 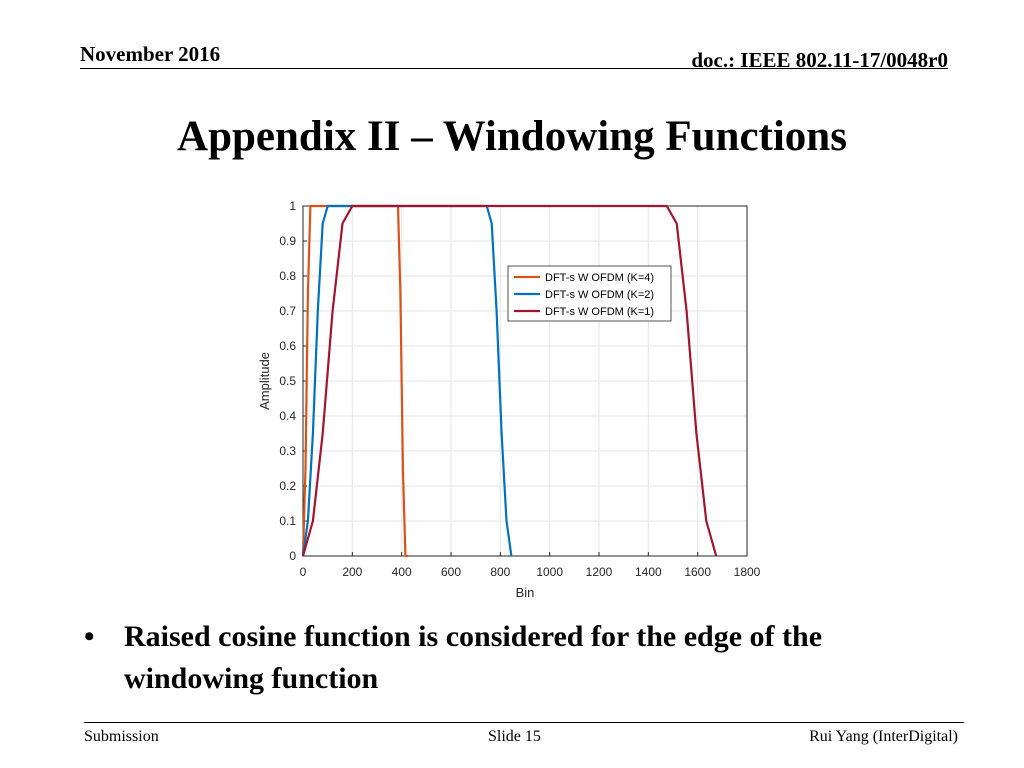 I want to click on y-tick-label: 0.4, so click(x=287, y=416).